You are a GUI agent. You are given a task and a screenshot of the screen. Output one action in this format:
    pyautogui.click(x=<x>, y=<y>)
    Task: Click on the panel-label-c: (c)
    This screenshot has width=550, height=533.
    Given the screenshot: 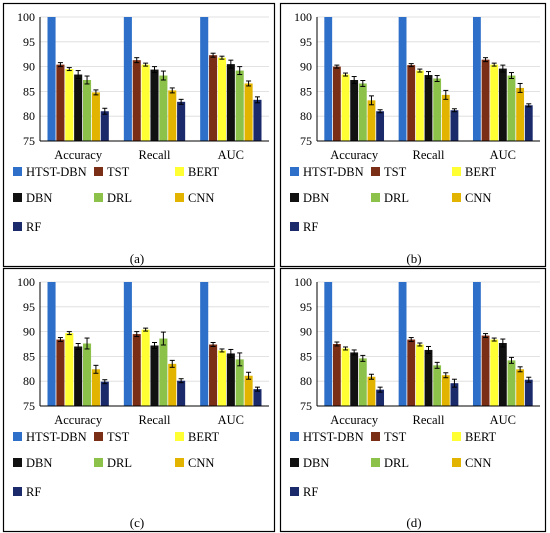 What is the action you would take?
    pyautogui.click(x=137, y=522)
    